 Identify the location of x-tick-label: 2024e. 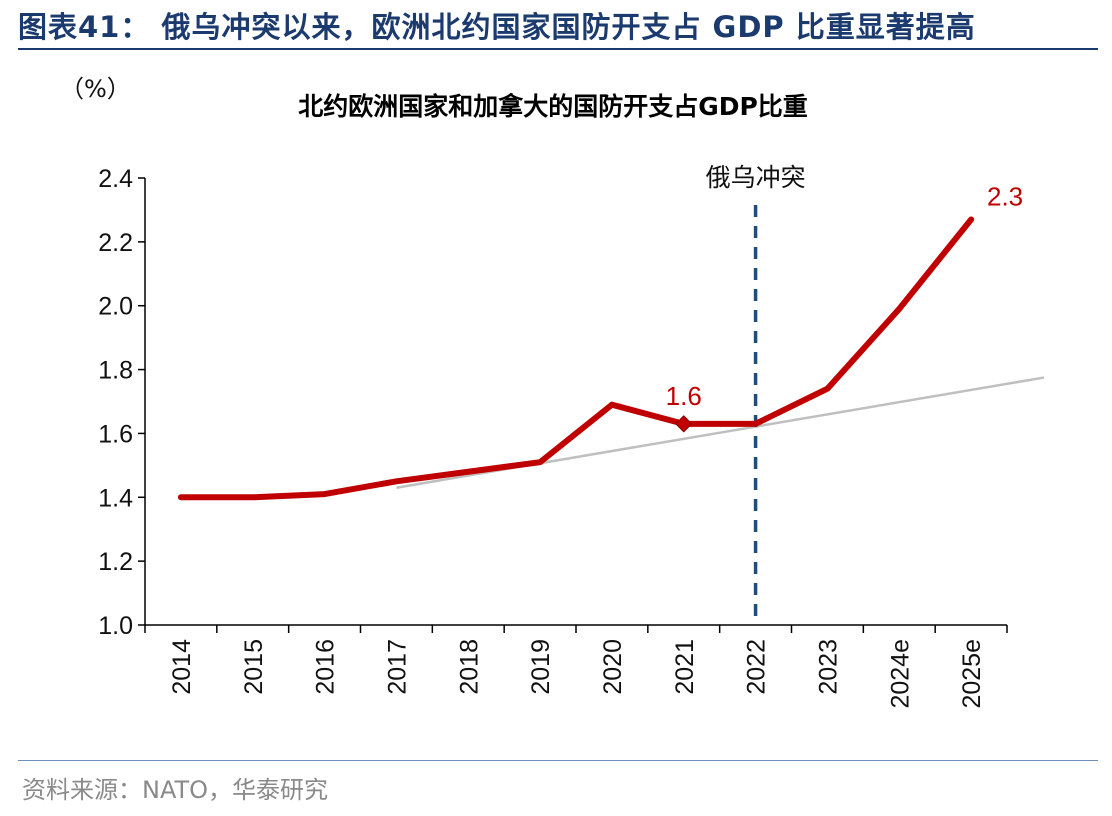
(900, 674).